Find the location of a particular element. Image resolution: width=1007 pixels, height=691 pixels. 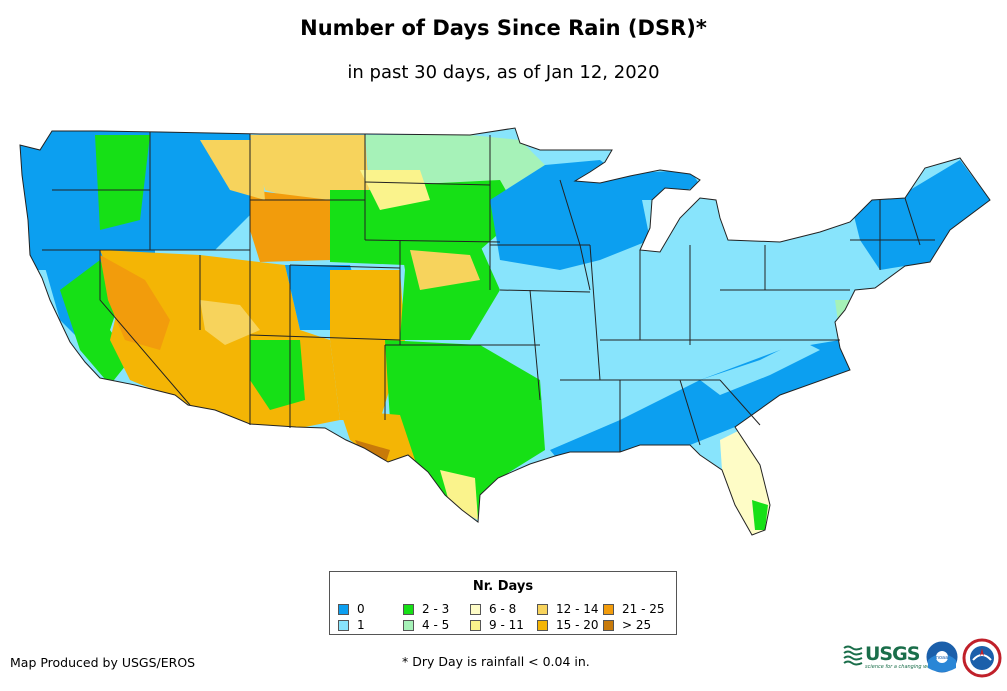

usgs-logo: USGS science for a changing world is located at coordinates (890, 657).